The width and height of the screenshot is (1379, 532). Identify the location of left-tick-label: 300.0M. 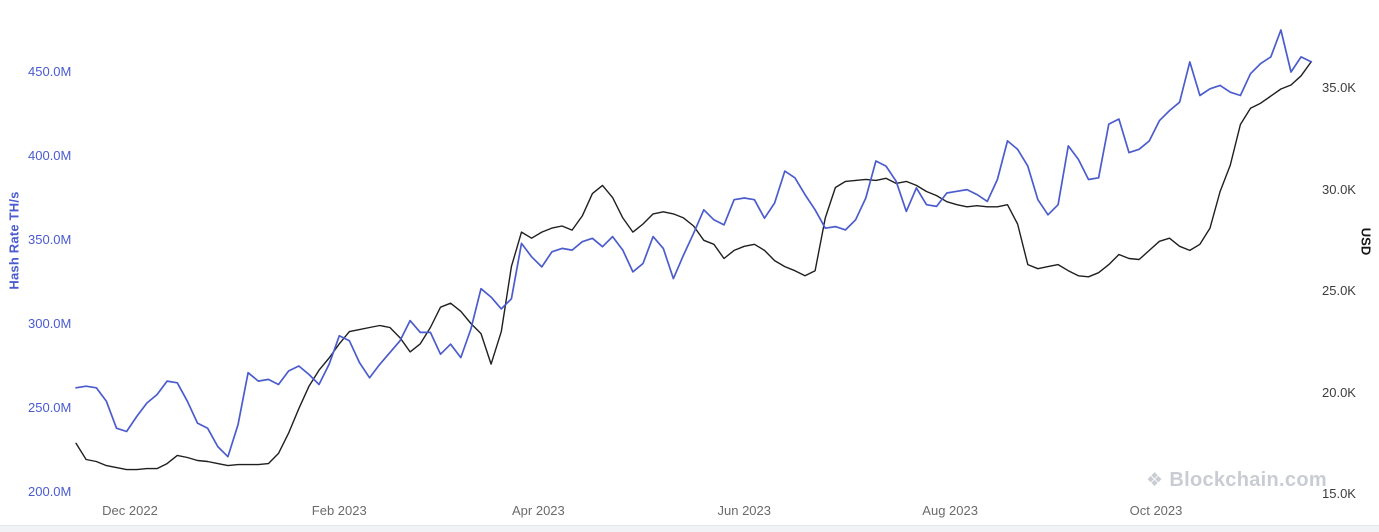
(50, 323).